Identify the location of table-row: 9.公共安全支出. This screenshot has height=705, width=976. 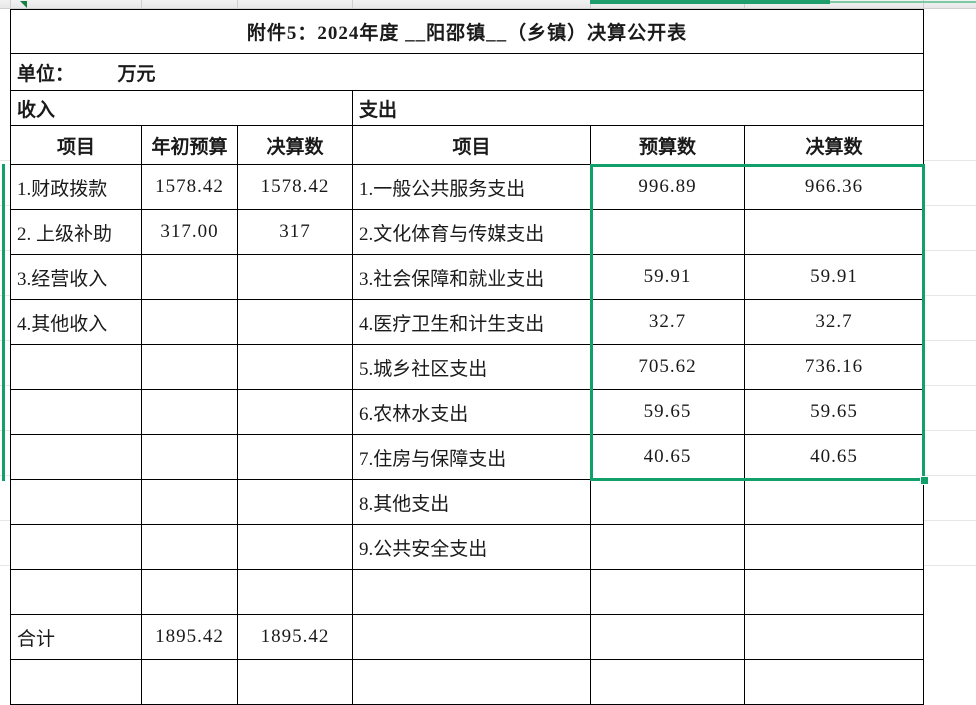
(467, 547).